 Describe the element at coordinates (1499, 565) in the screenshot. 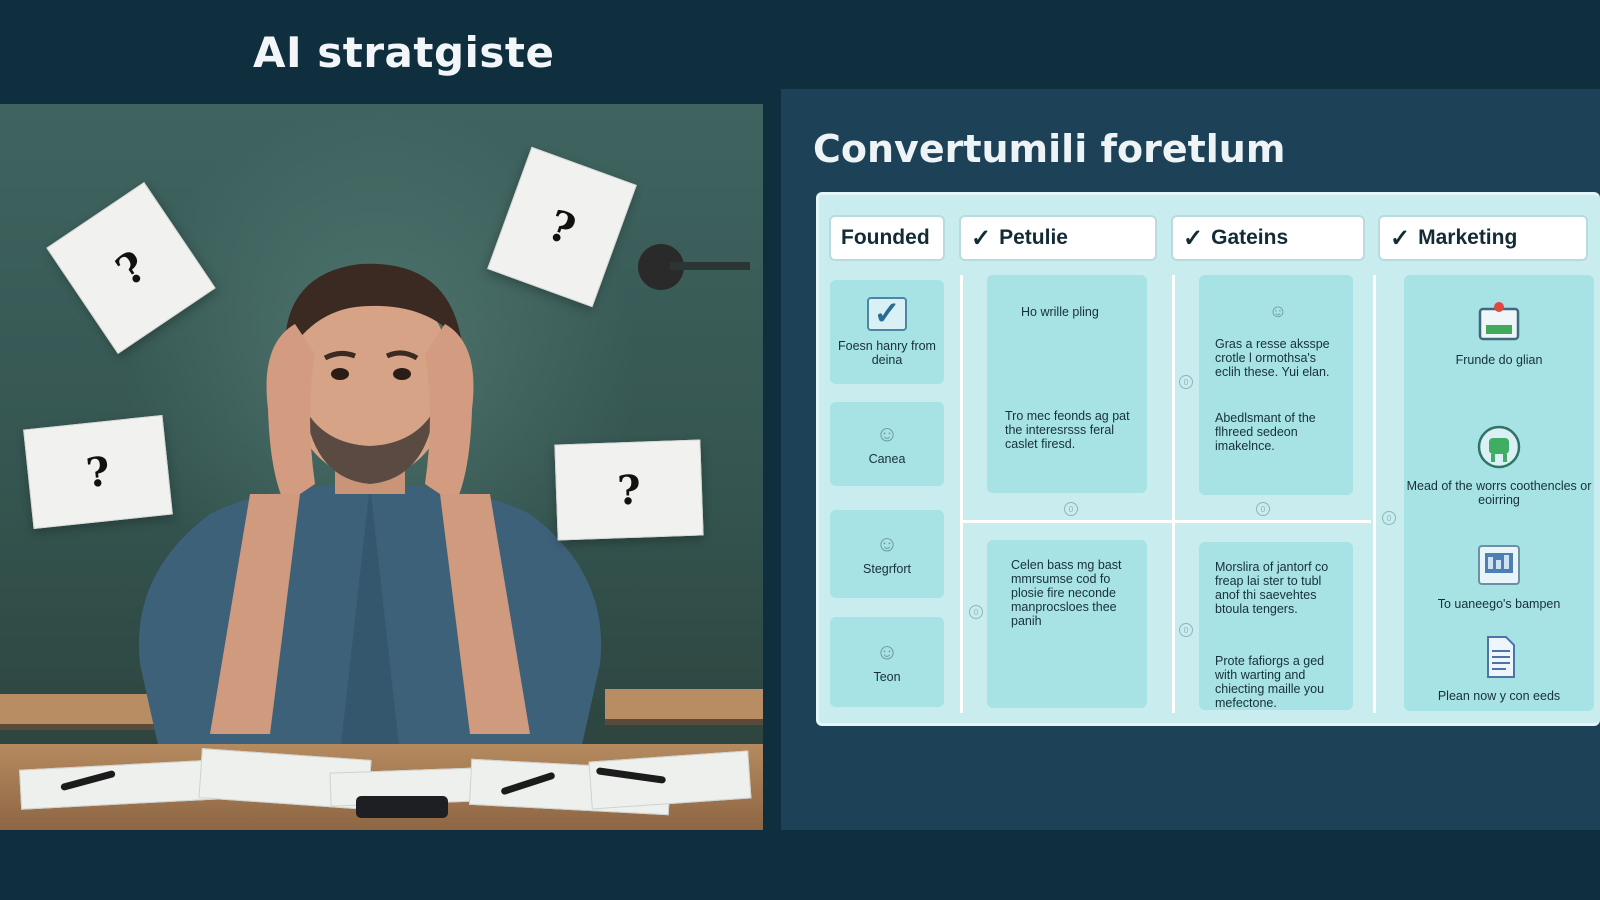

I see `chart-window-icon` at that location.